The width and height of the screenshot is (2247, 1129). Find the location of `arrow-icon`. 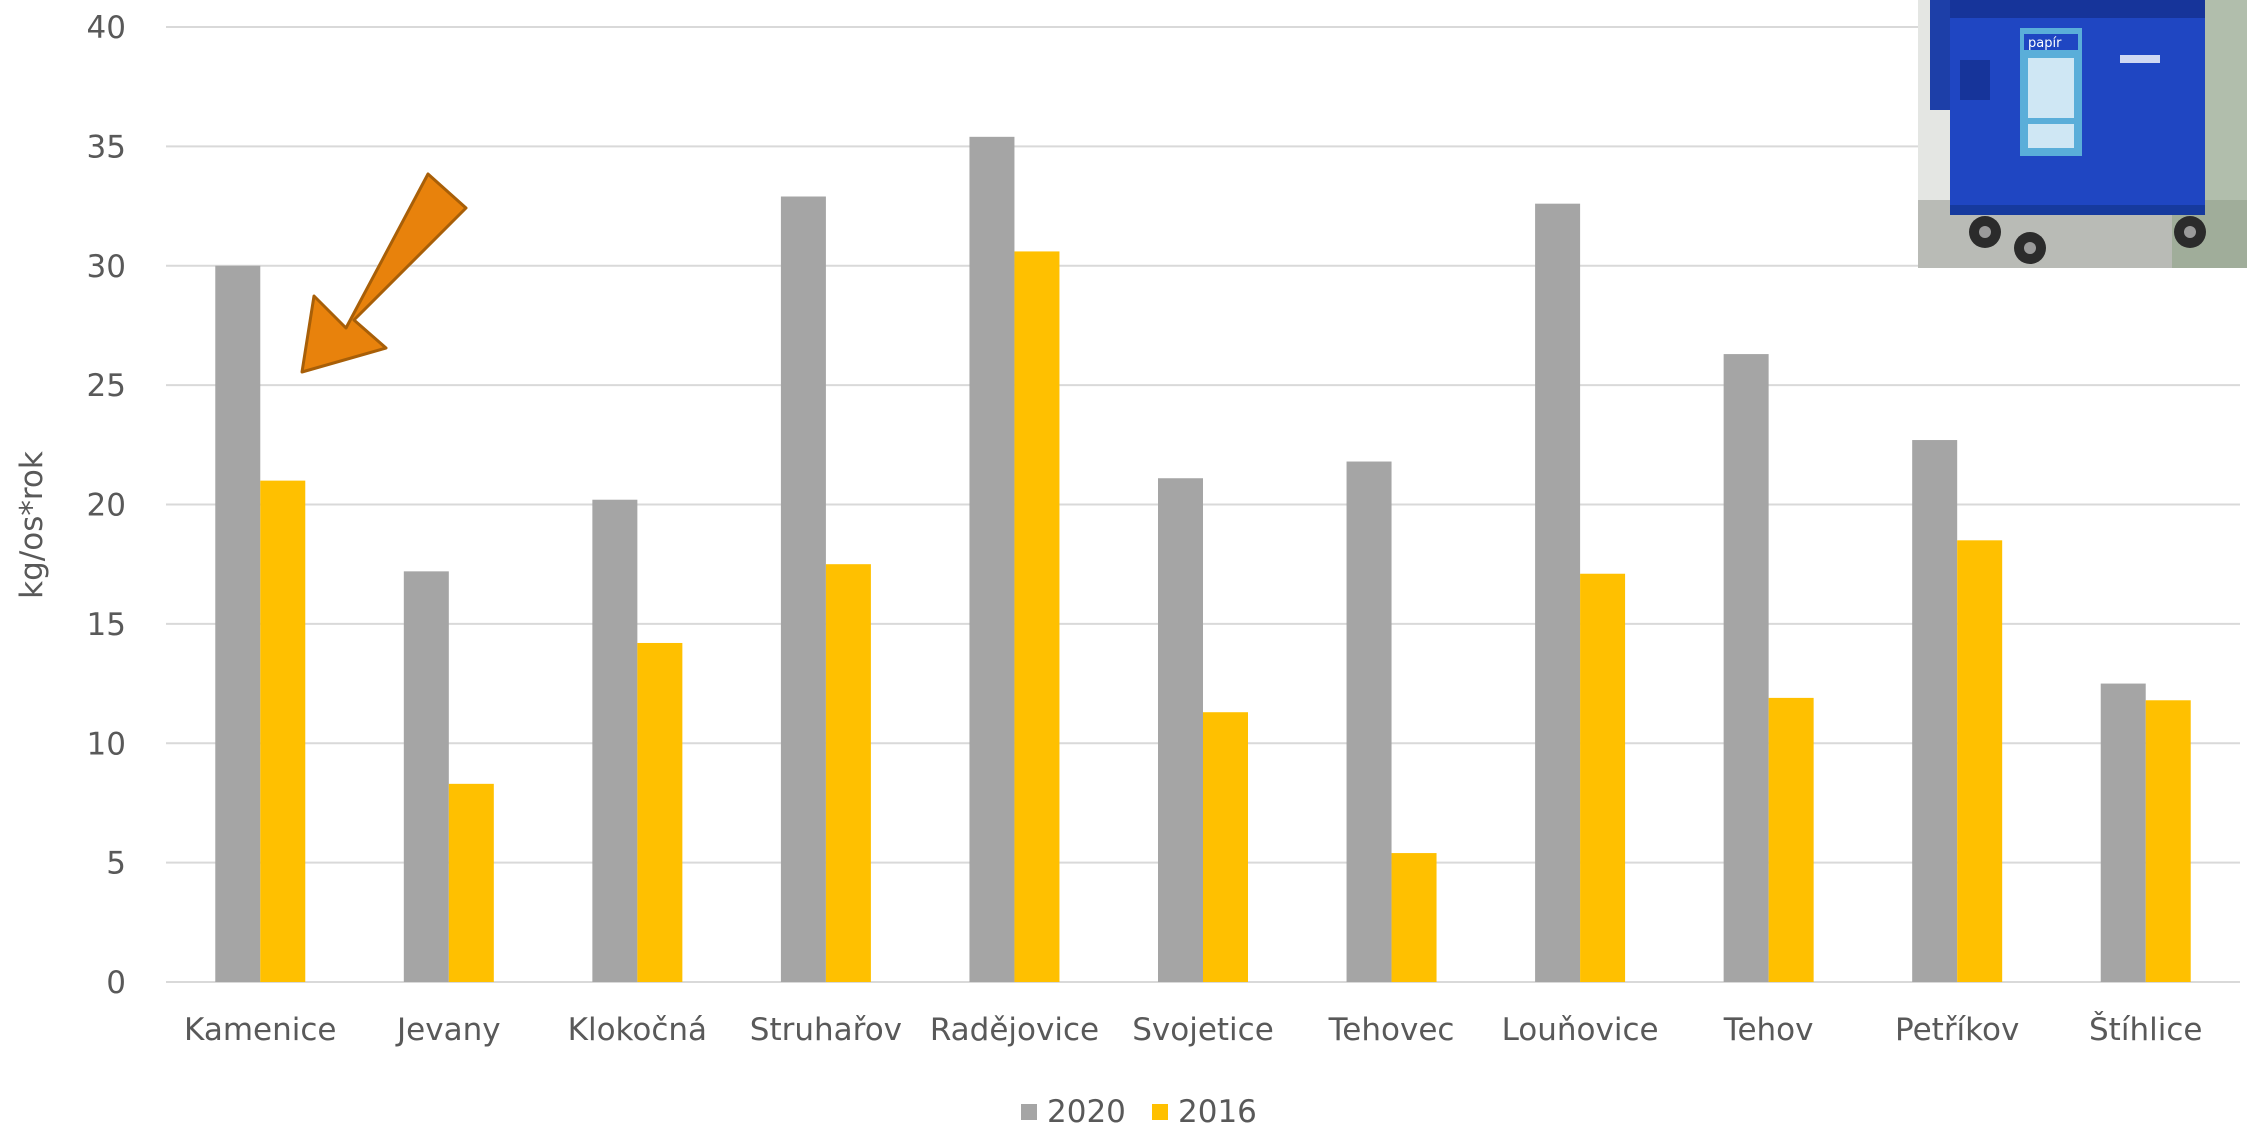

arrow-icon is located at coordinates (384, 273).